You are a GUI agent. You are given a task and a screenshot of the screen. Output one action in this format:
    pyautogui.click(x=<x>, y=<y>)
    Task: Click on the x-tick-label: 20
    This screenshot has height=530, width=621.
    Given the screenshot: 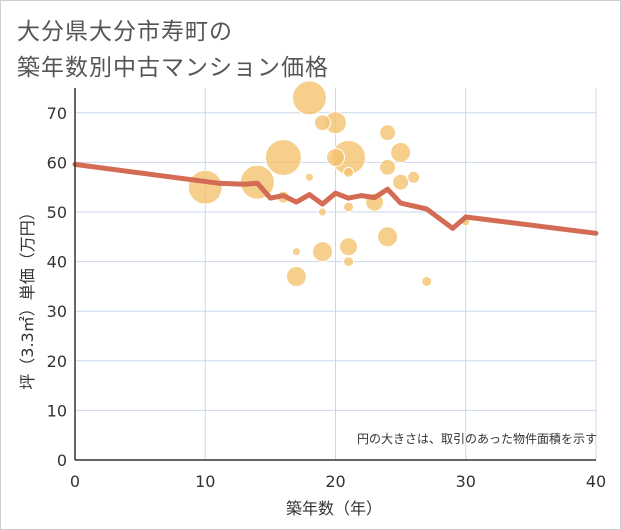 What is the action you would take?
    pyautogui.click(x=335, y=481)
    